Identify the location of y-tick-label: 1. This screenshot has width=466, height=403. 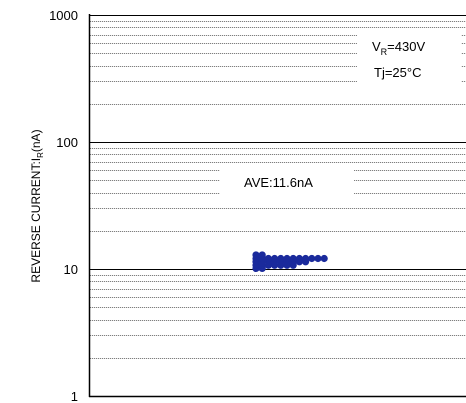
(74, 396).